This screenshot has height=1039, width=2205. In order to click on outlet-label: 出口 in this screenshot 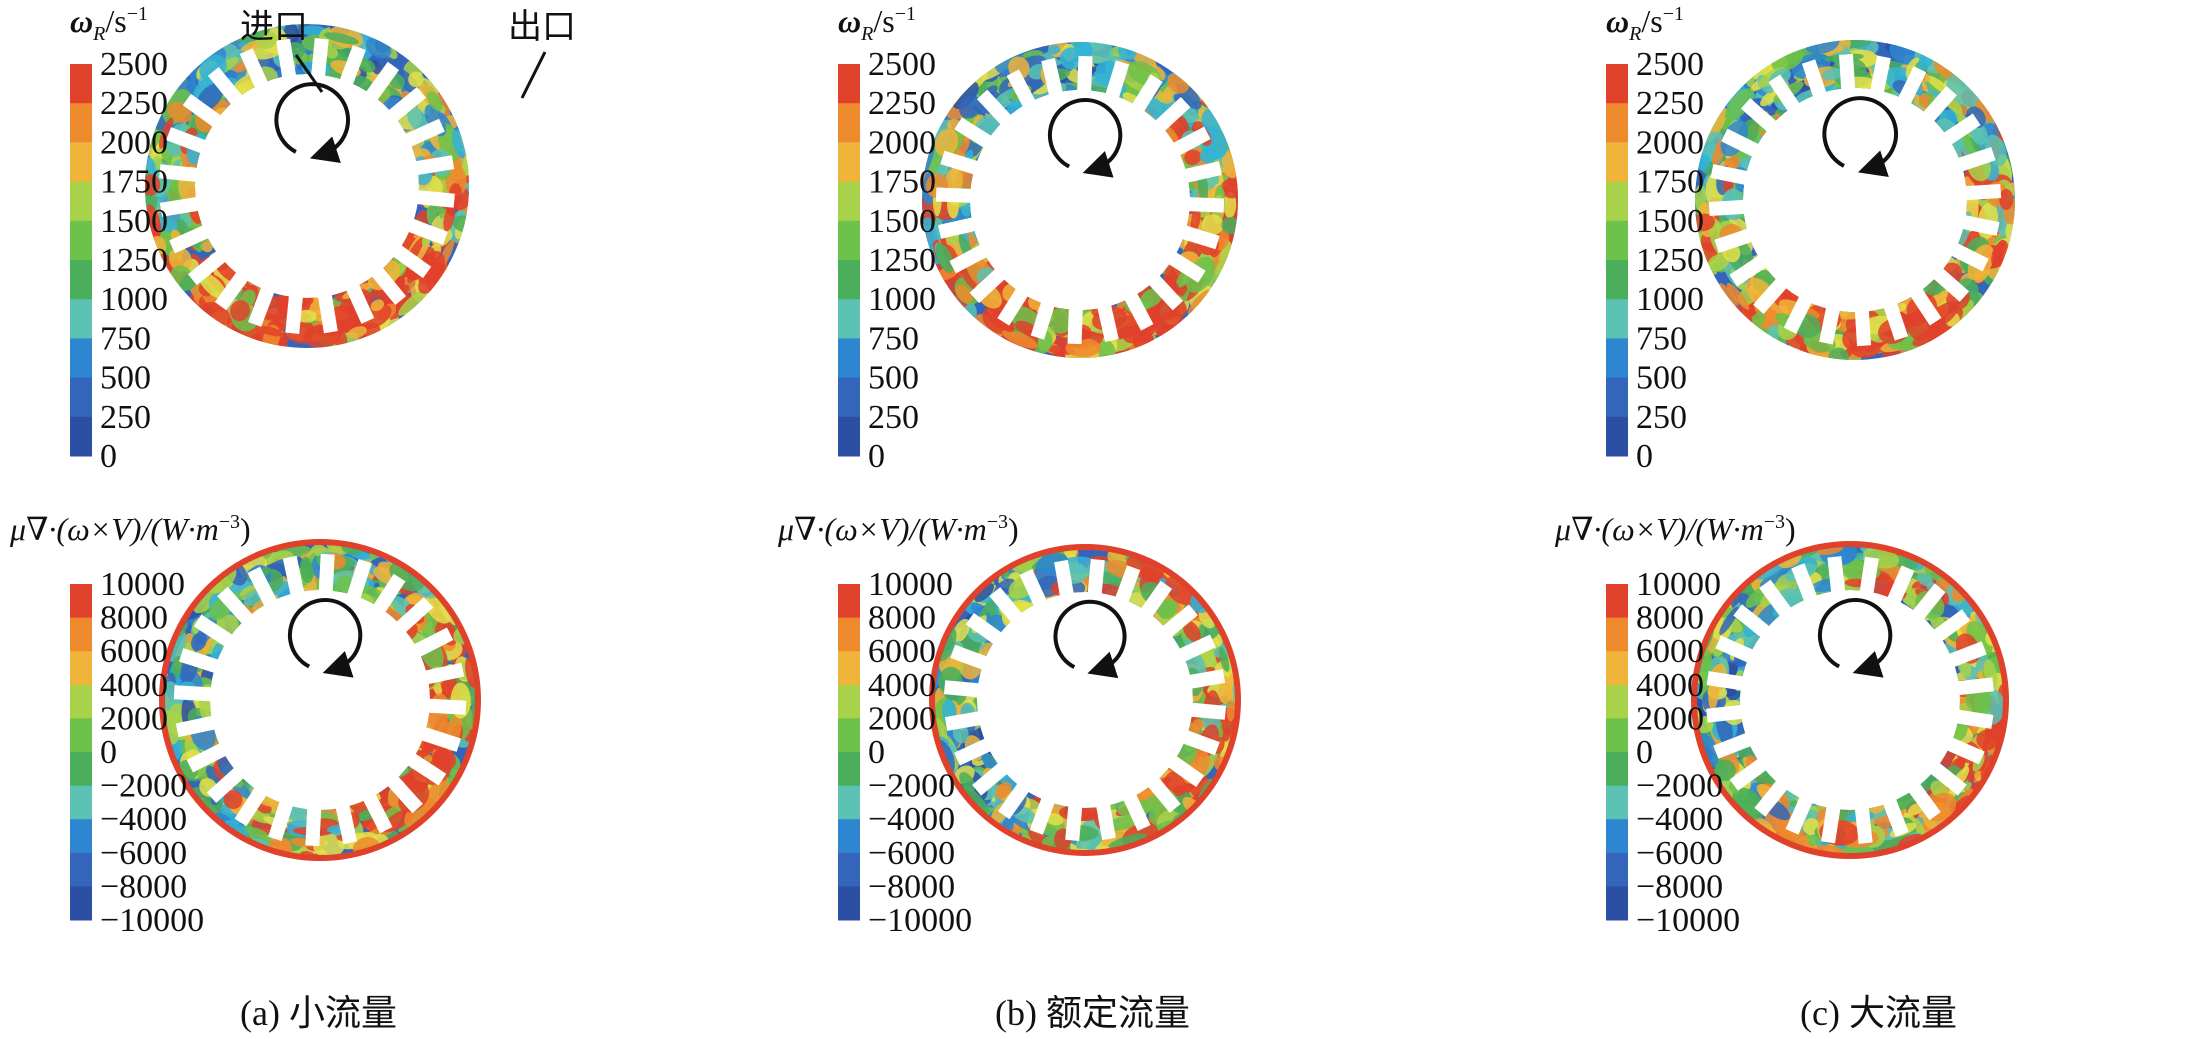, I will do `click(542, 27)`.